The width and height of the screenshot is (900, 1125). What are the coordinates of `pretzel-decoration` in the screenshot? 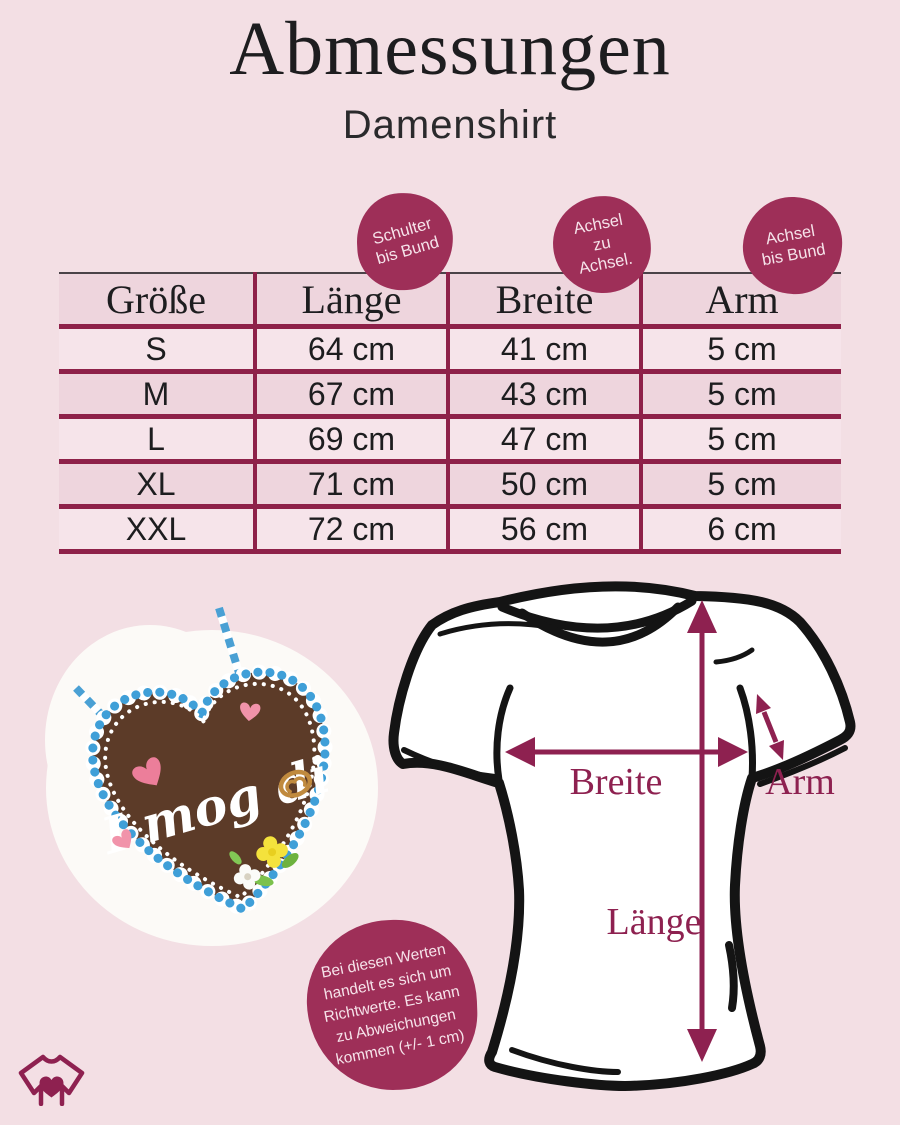 It's located at (295, 783).